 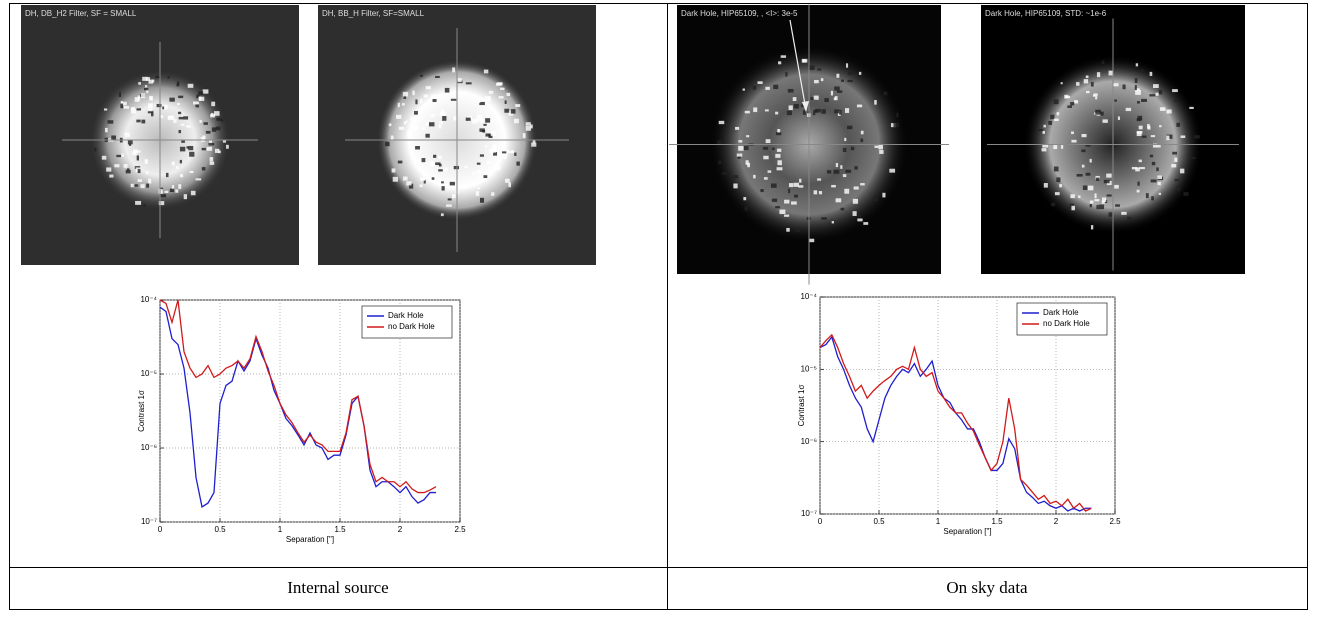 I want to click on legend-label: Dark Hole, so click(x=406, y=315).